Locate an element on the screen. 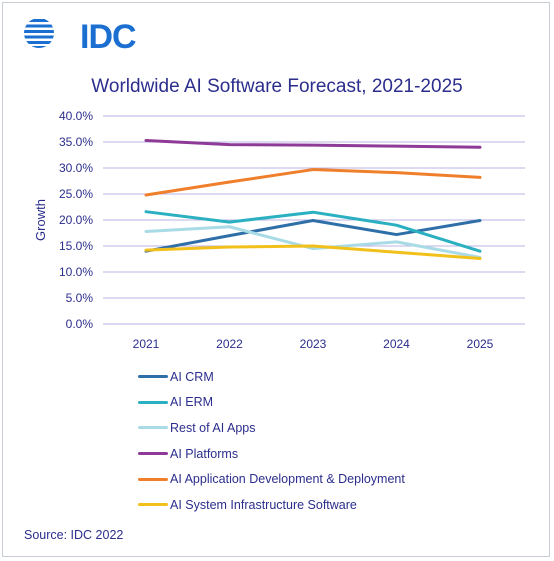 The width and height of the screenshot is (554, 561). series-line-ai-system-infrastructure-software is located at coordinates (313, 252).